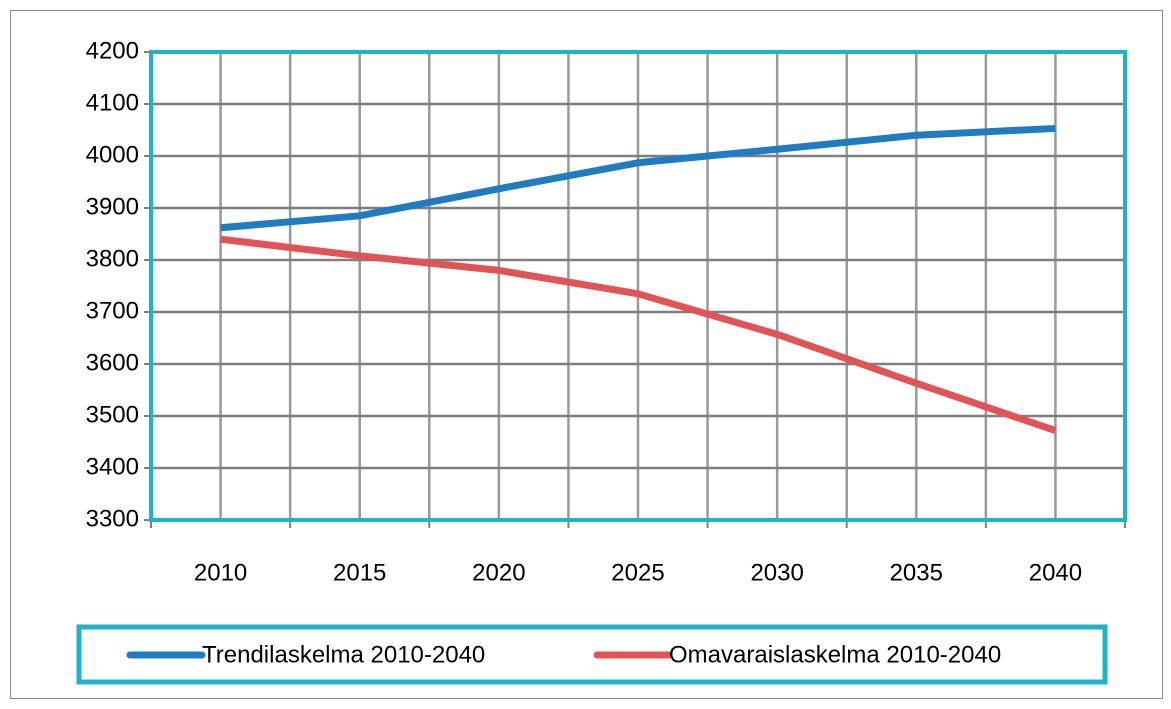 The height and width of the screenshot is (709, 1171). Describe the element at coordinates (916, 572) in the screenshot. I see `x-tick-label: 2035` at that location.